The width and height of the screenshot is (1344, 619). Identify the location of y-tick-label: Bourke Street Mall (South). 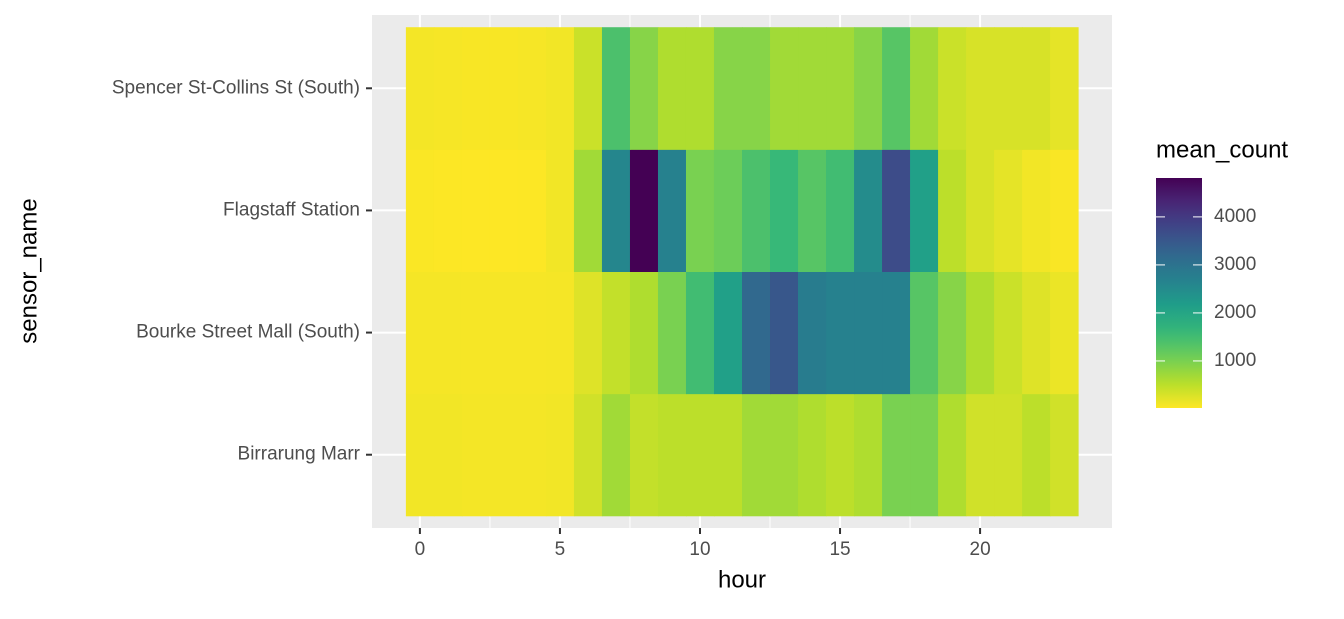
(248, 332).